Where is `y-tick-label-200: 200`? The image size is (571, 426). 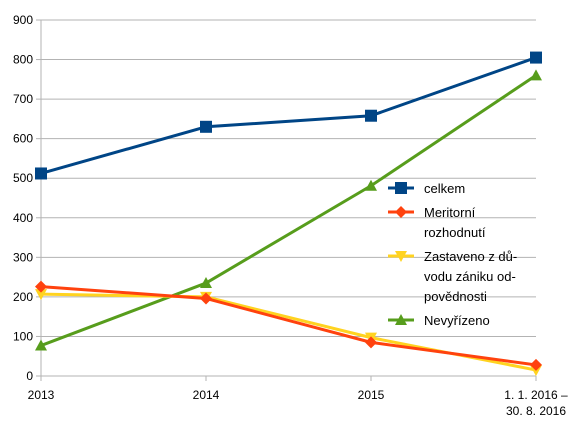 y-tick-label-200: 200 is located at coordinates (23, 297).